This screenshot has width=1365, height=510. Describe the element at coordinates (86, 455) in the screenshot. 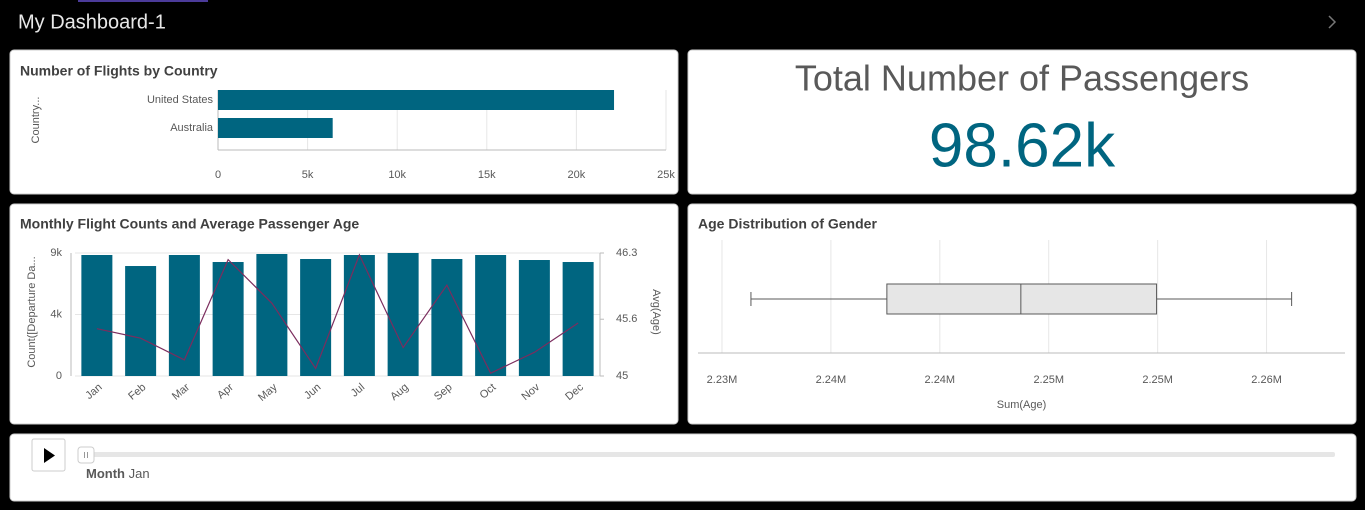

I see `slider-thumb` at that location.